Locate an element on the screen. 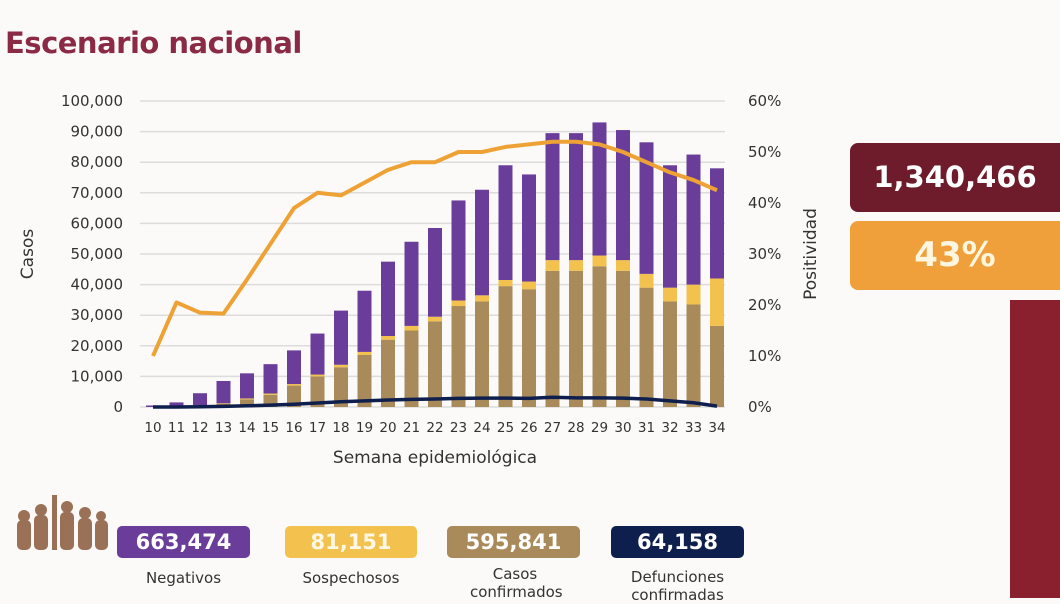 The image size is (1060, 604). x-tick-label: 17 is located at coordinates (317, 428).